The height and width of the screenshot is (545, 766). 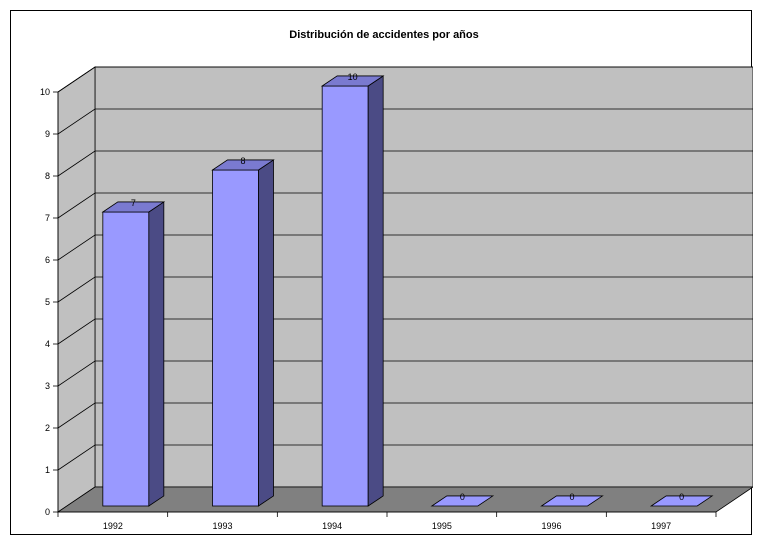 I want to click on x-tick-label: 1995, so click(x=442, y=526).